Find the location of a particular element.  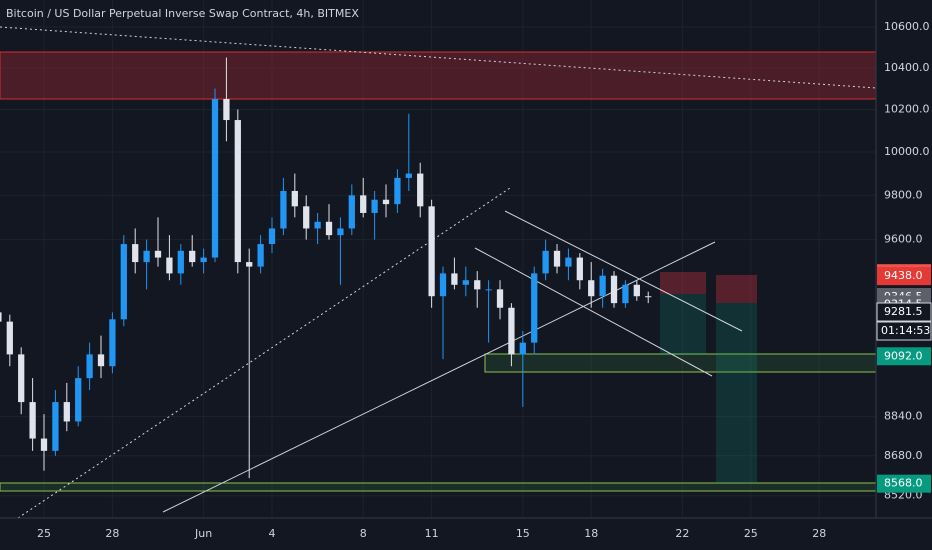

y-tick-label: 9800.0 is located at coordinates (903, 194).